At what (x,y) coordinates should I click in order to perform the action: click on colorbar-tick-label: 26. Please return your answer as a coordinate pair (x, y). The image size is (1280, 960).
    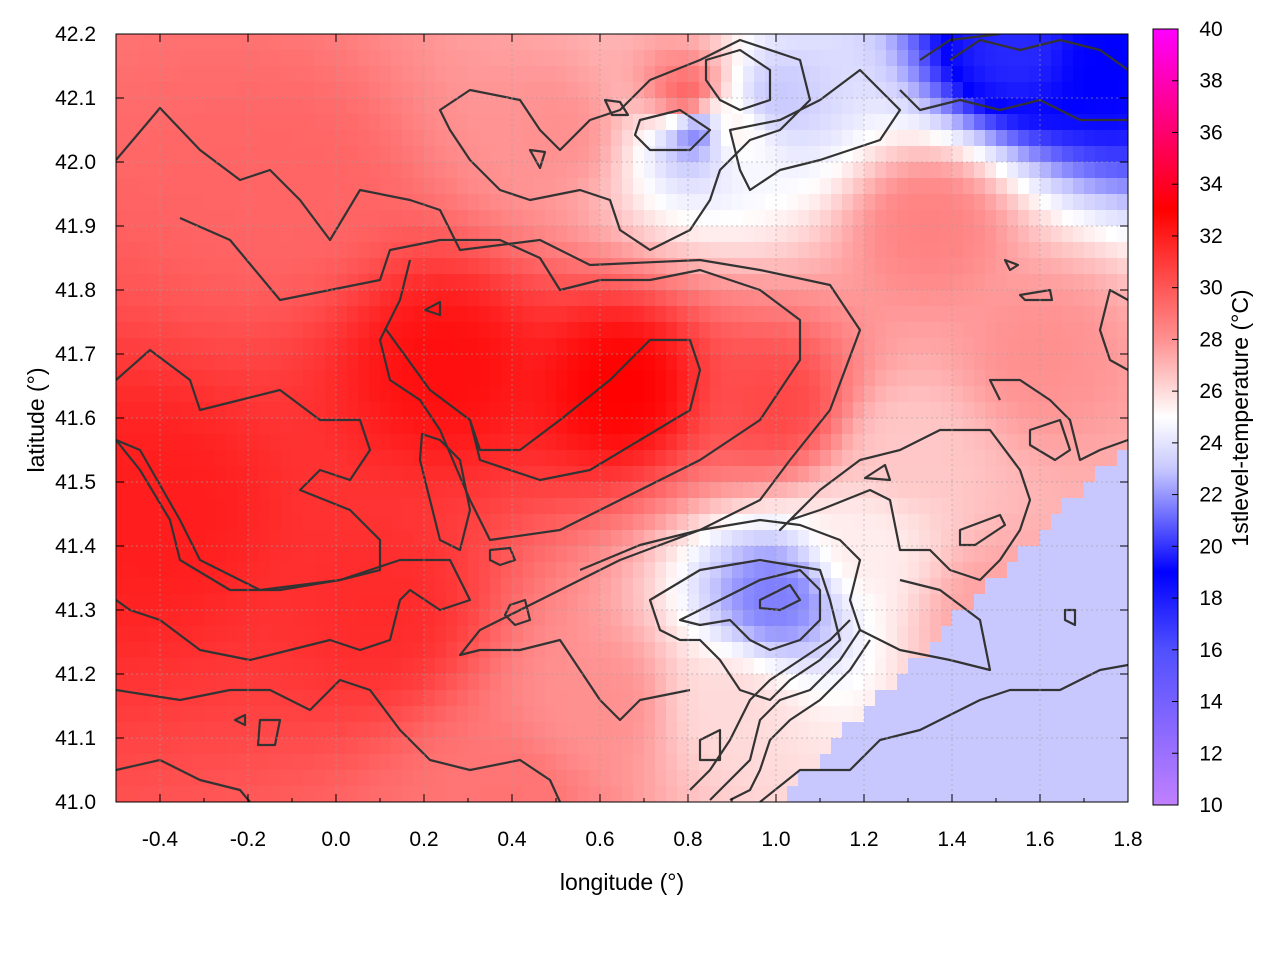
    Looking at the image, I should click on (1210, 391).